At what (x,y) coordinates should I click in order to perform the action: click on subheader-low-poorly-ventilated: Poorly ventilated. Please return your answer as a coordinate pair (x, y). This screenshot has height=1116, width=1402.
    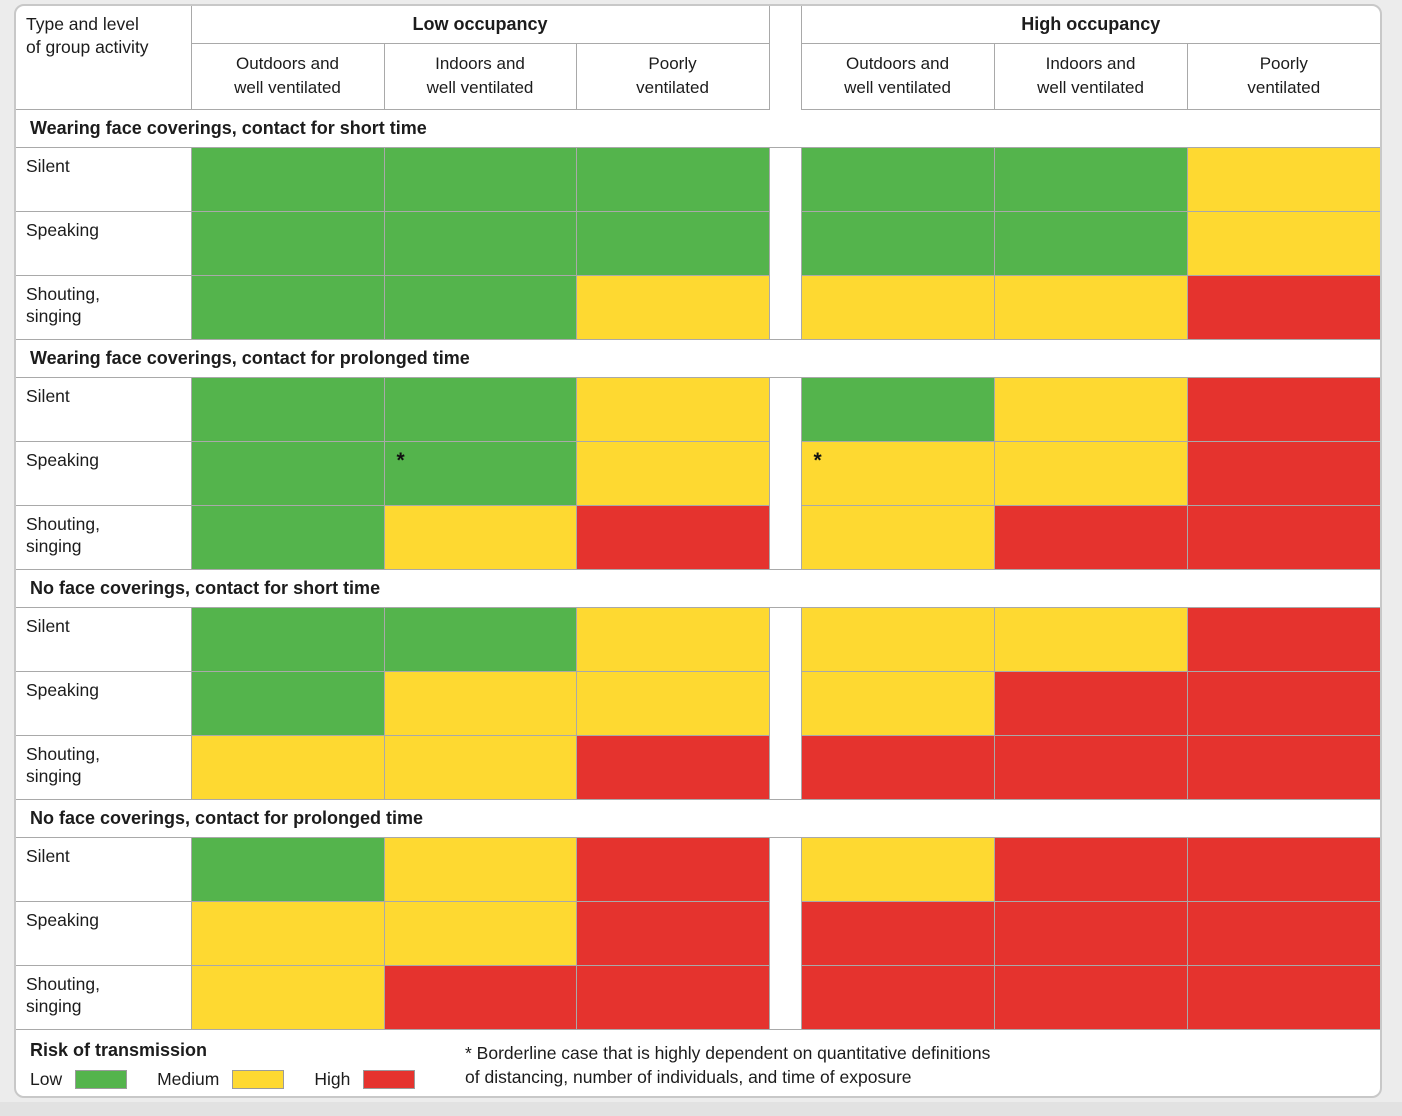
    Looking at the image, I should click on (672, 76).